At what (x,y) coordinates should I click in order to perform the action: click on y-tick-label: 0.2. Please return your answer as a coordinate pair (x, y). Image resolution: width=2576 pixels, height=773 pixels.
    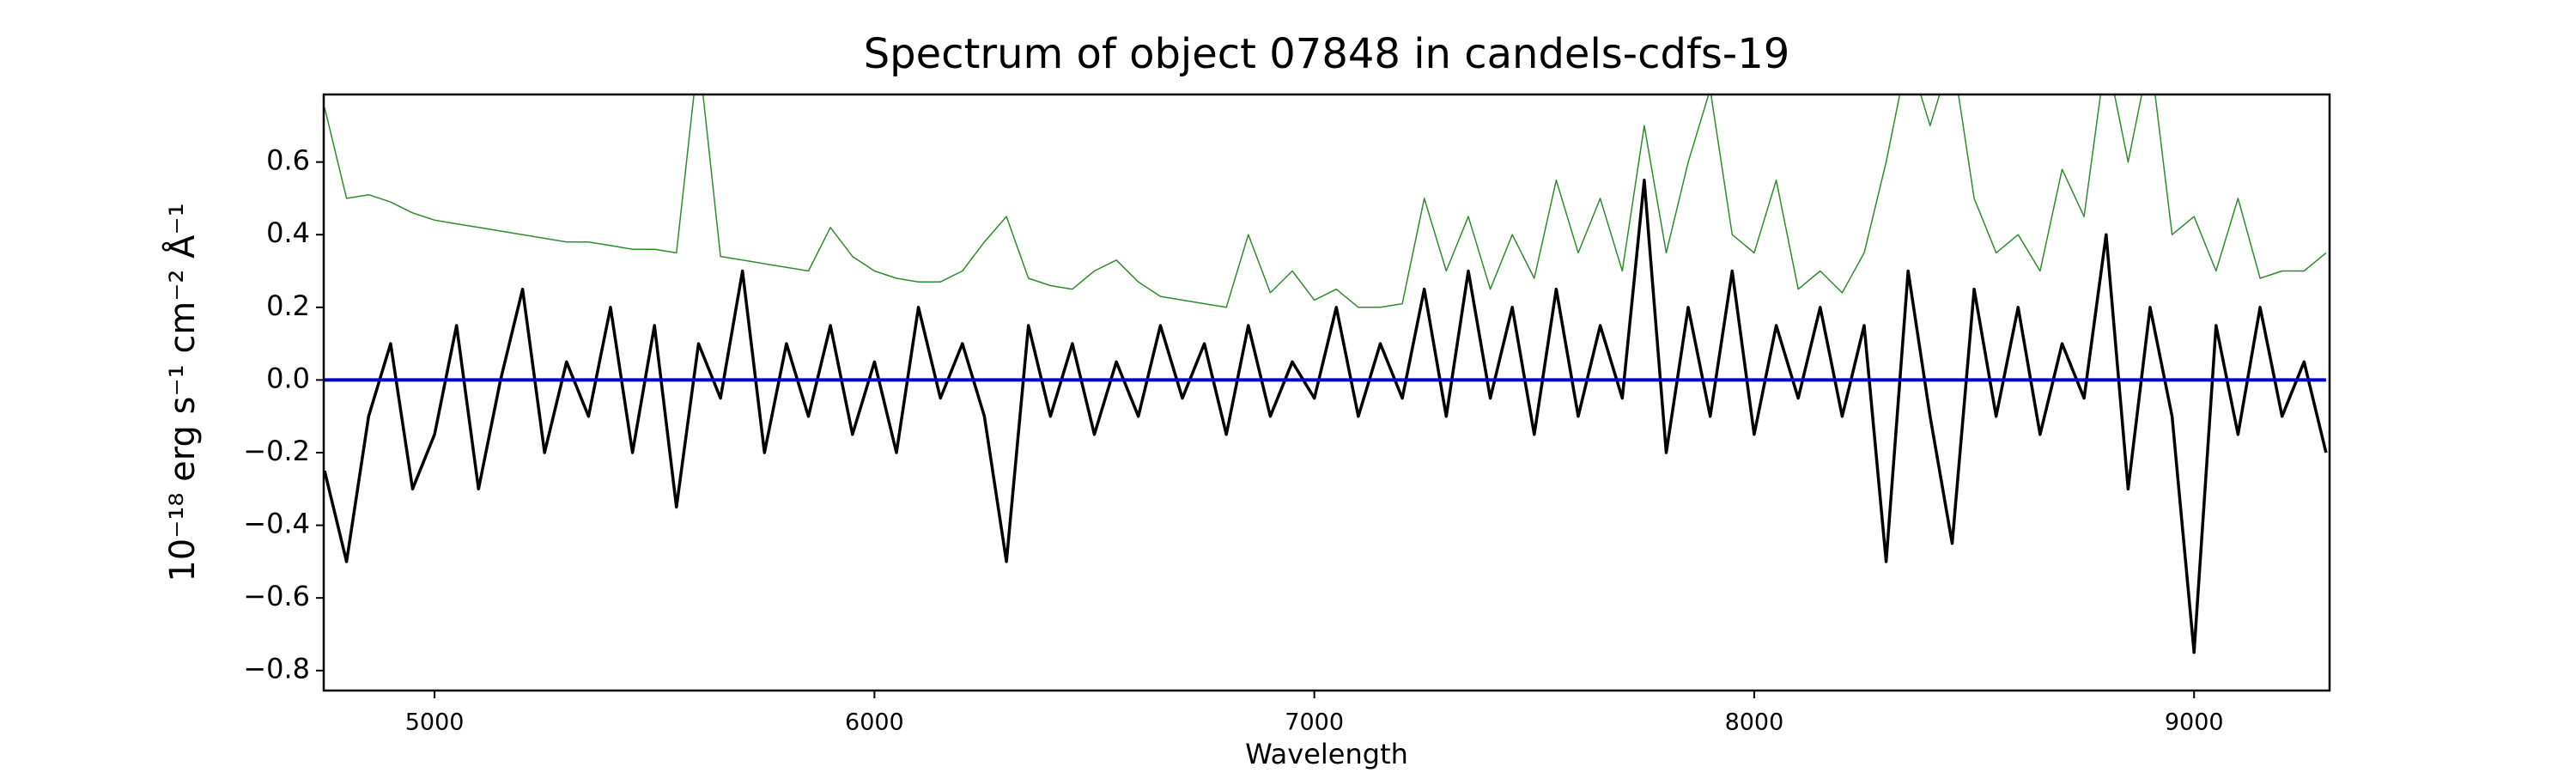
    Looking at the image, I should click on (288, 305).